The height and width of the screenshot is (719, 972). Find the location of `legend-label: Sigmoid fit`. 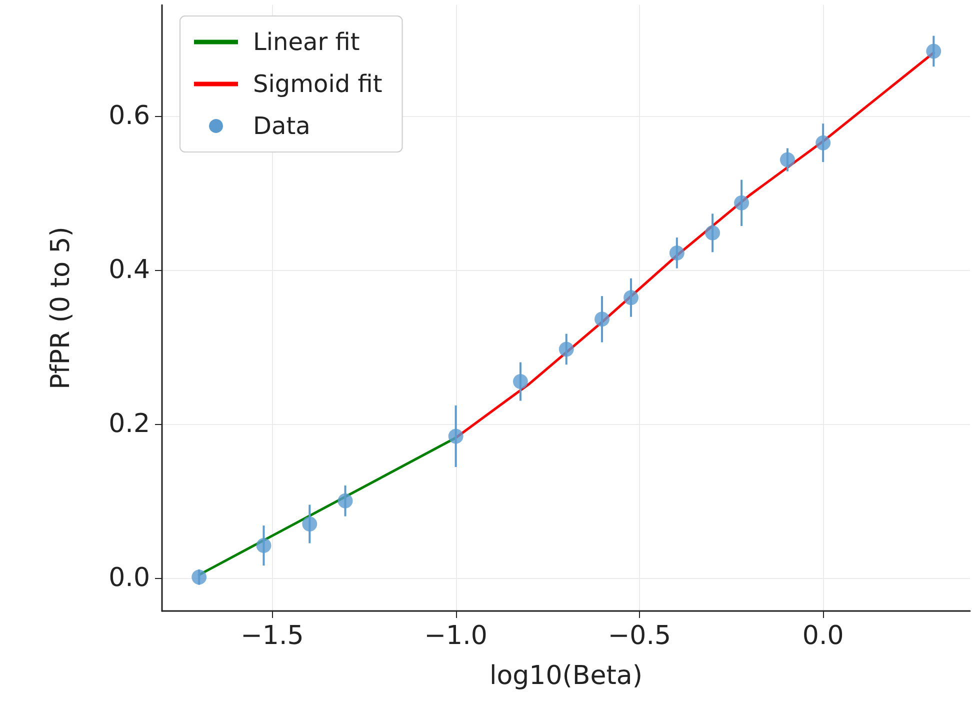

legend-label: Sigmoid fit is located at coordinates (317, 84).